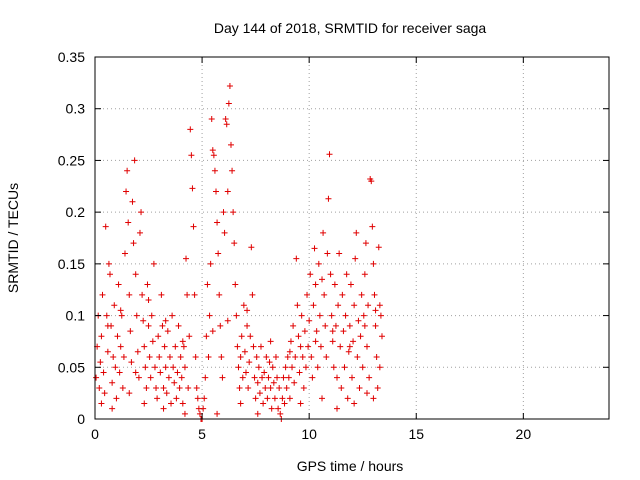  Describe the element at coordinates (95, 434) in the screenshot. I see `x-tick-label: 0` at that location.